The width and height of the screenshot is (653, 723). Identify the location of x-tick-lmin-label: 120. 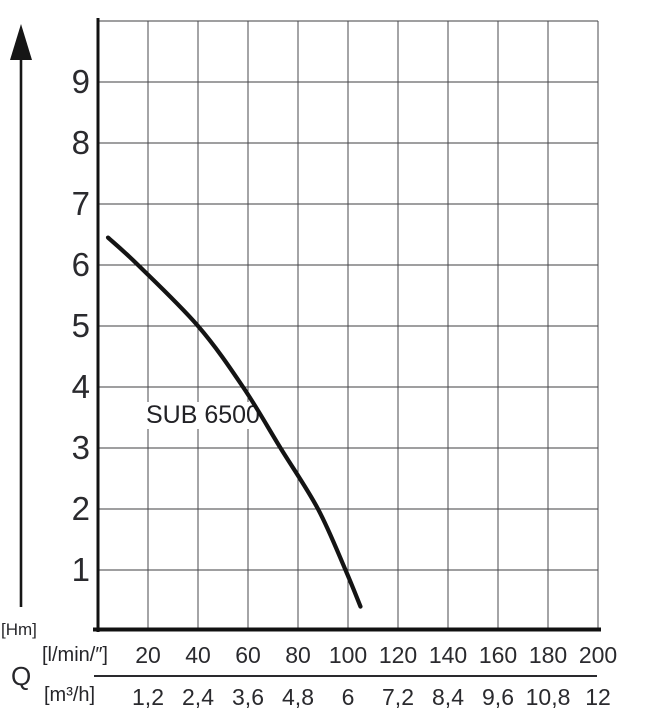
(398, 655).